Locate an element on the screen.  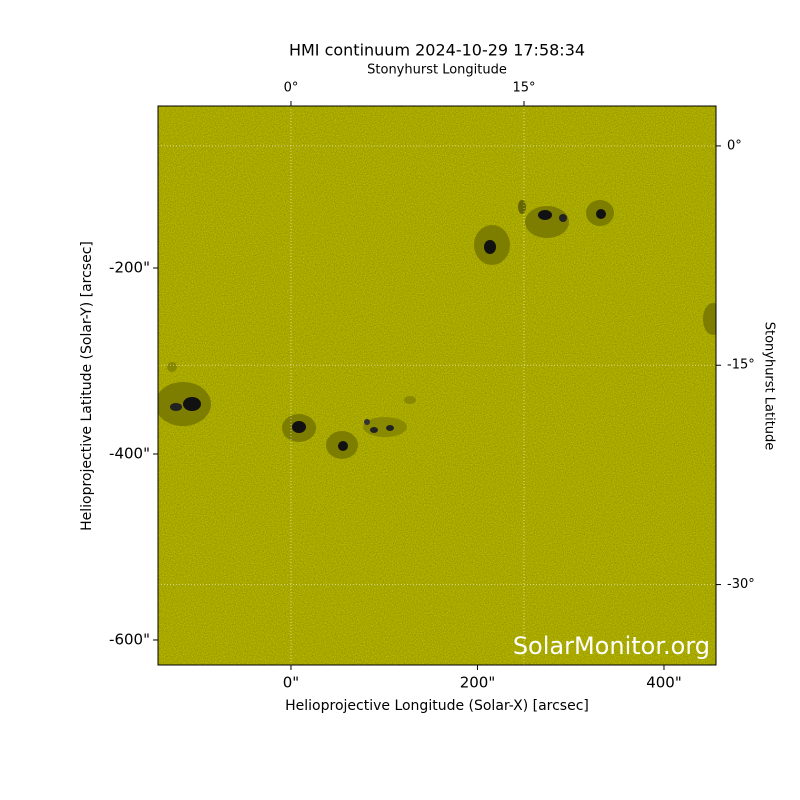
y2-tick-label: -30° is located at coordinates (741, 584).